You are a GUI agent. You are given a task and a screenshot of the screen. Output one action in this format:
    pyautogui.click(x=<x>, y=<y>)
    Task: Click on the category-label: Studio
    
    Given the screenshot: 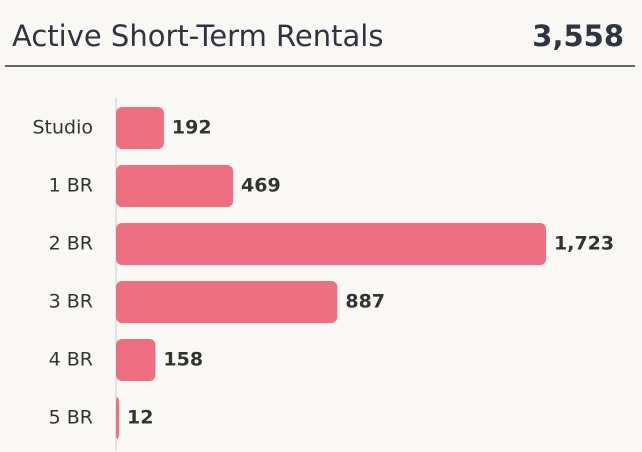 What is the action you would take?
    pyautogui.click(x=62, y=128)
    